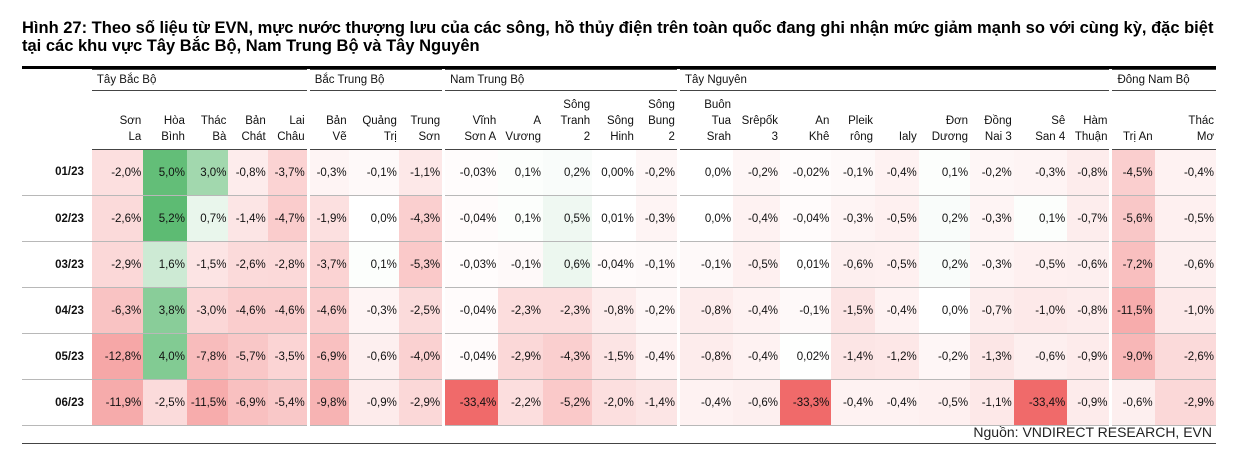 This screenshot has width=1234, height=459. What do you see at coordinates (568, 402) in the screenshot?
I see `value-cell: -5,2%` at bounding box center [568, 402].